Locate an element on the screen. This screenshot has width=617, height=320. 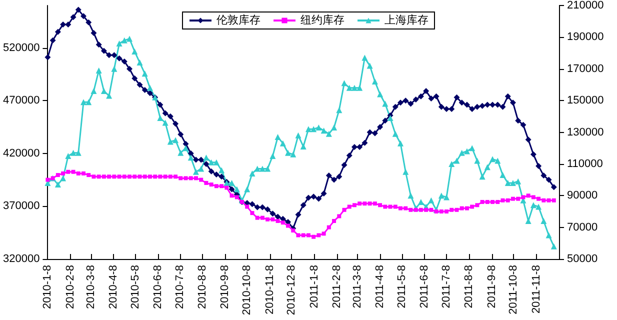
x-tick-label: 2010-12-8 is located at coordinates (292, 290).